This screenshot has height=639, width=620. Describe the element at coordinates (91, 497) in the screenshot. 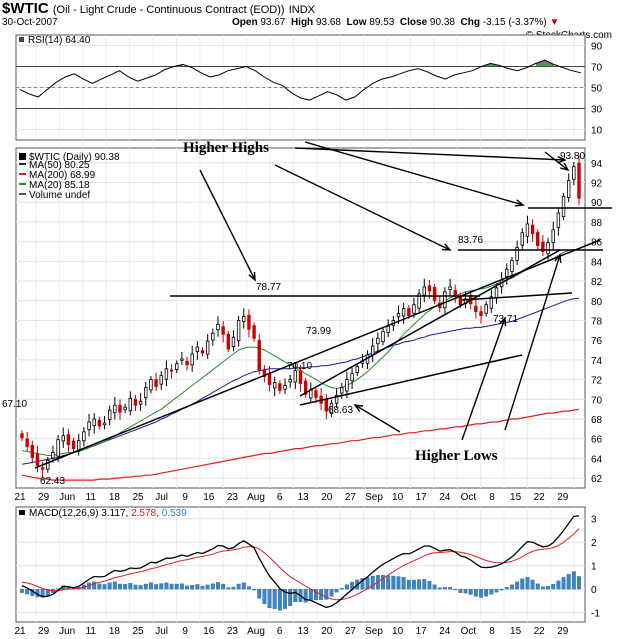

I see `price-x-tick: 11` at that location.